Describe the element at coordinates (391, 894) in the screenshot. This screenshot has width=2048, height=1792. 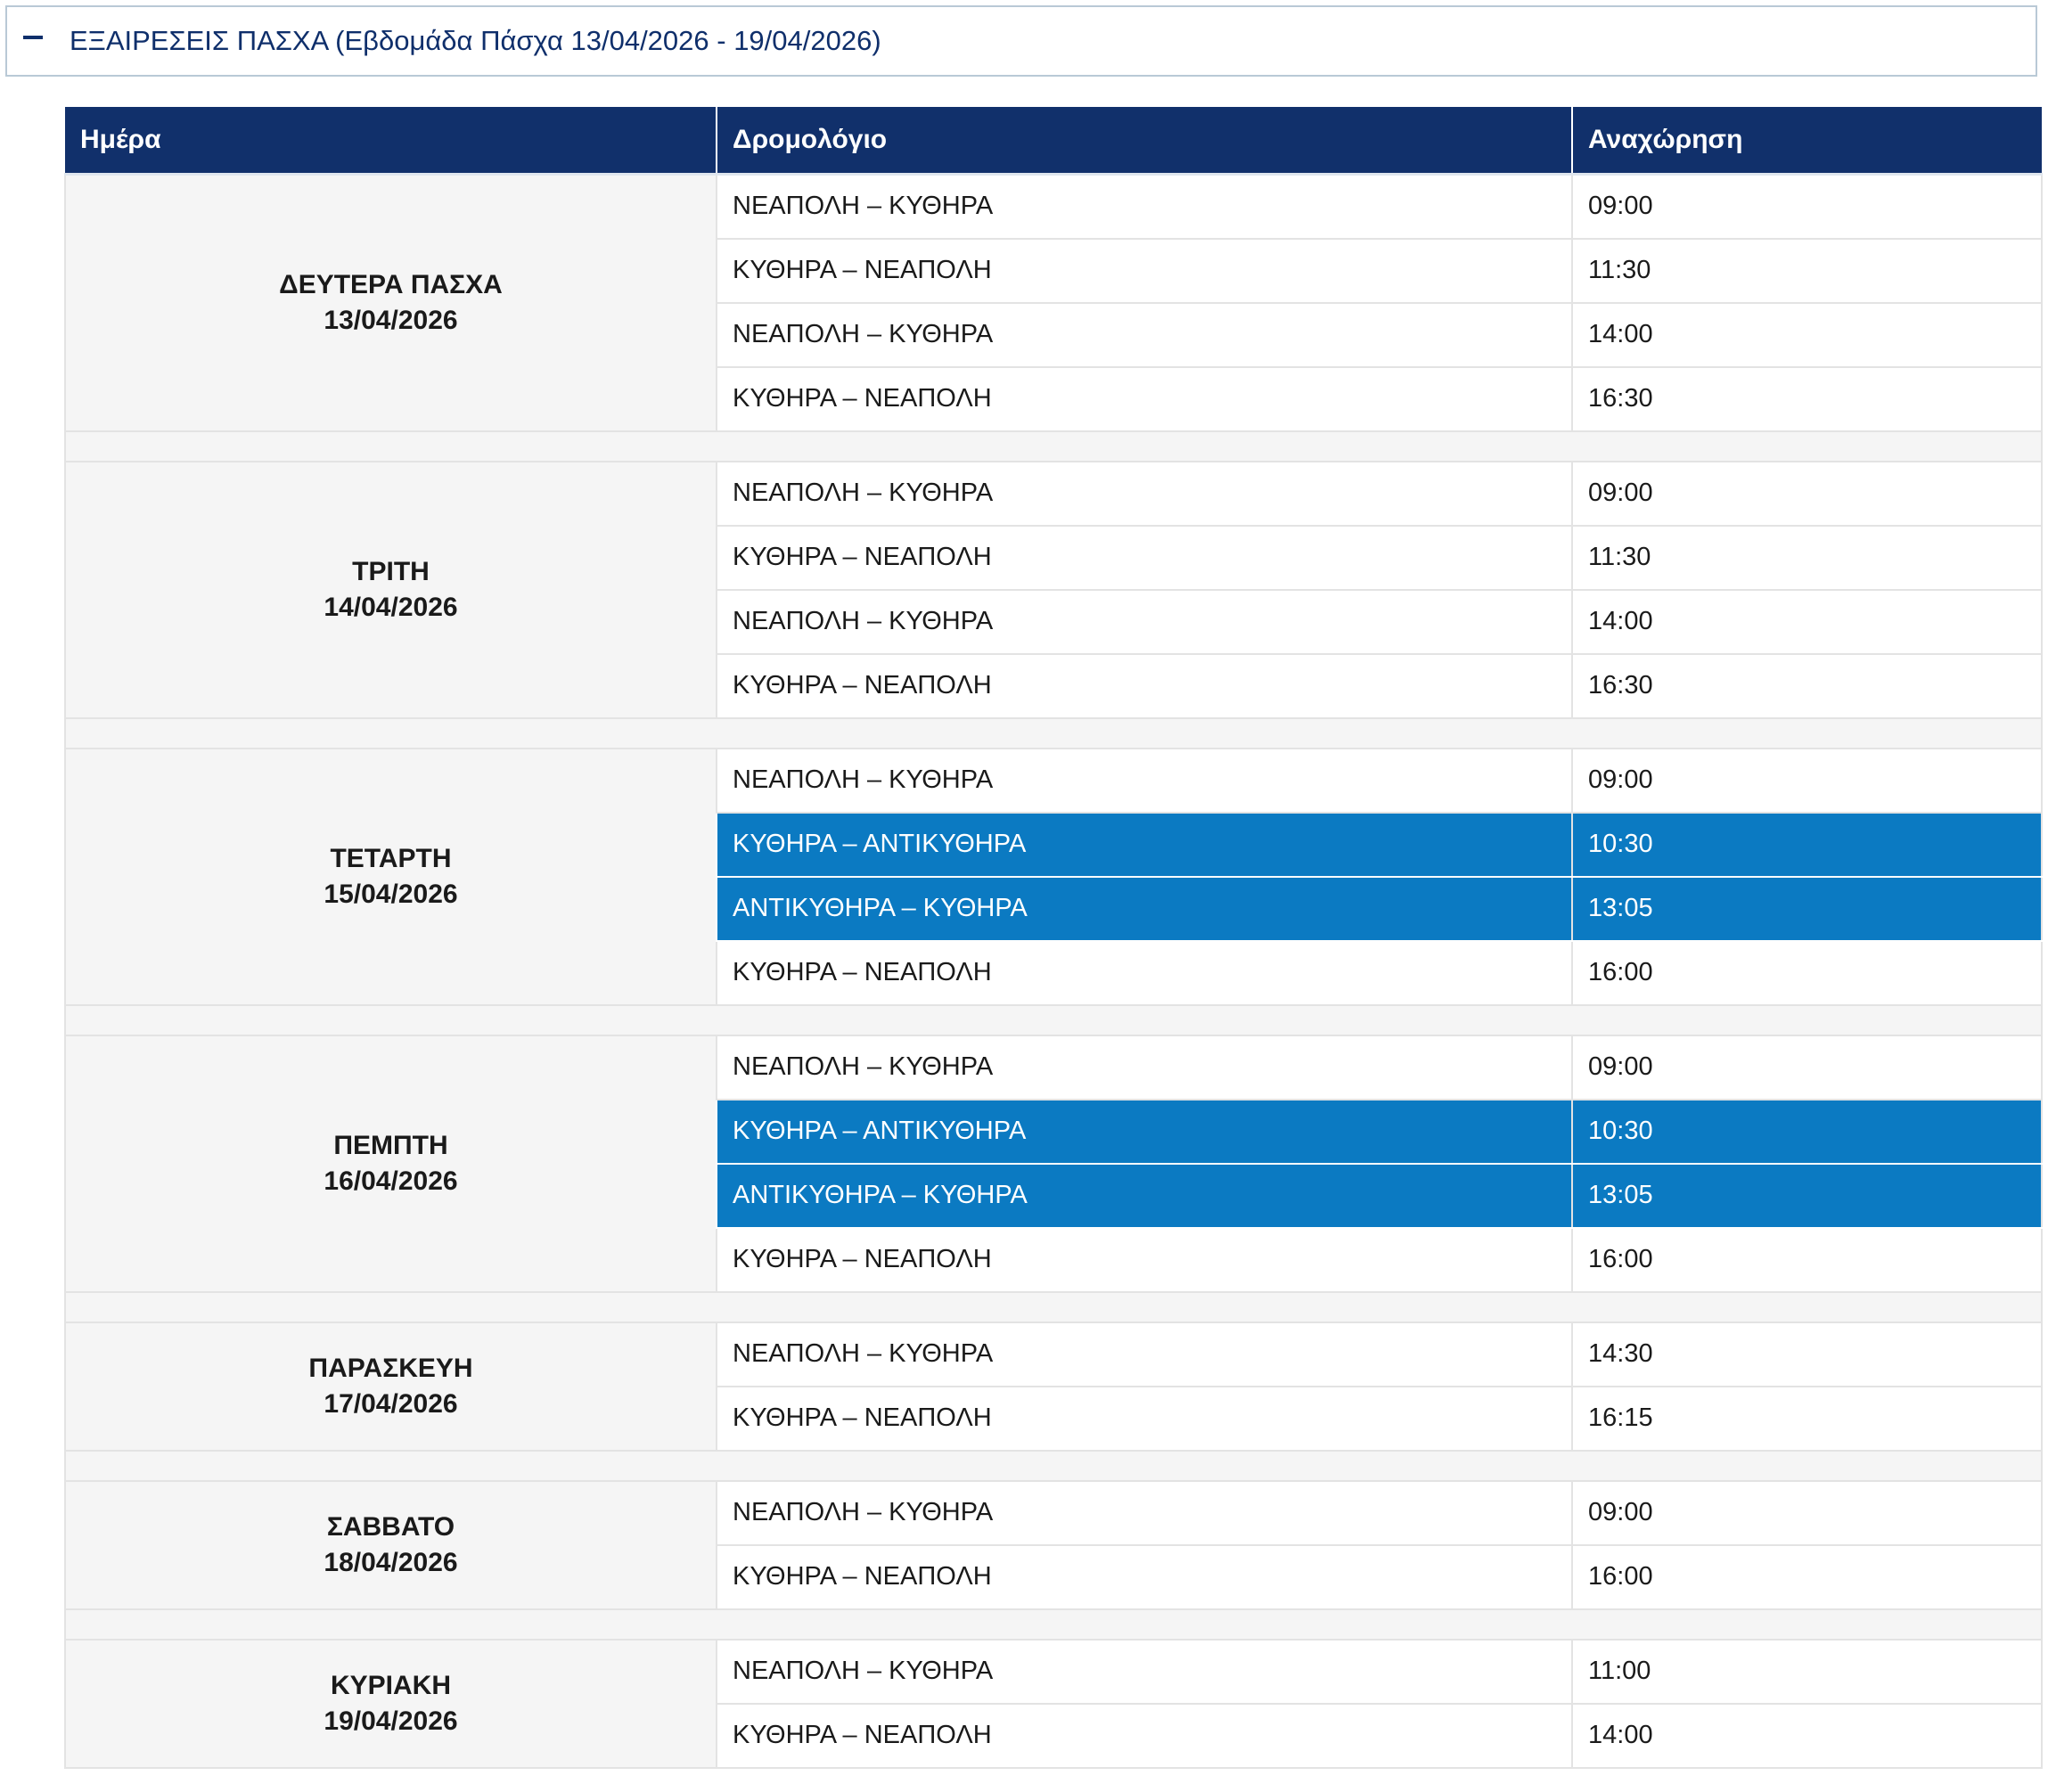
I see `day-date: 15/04/2026` at that location.